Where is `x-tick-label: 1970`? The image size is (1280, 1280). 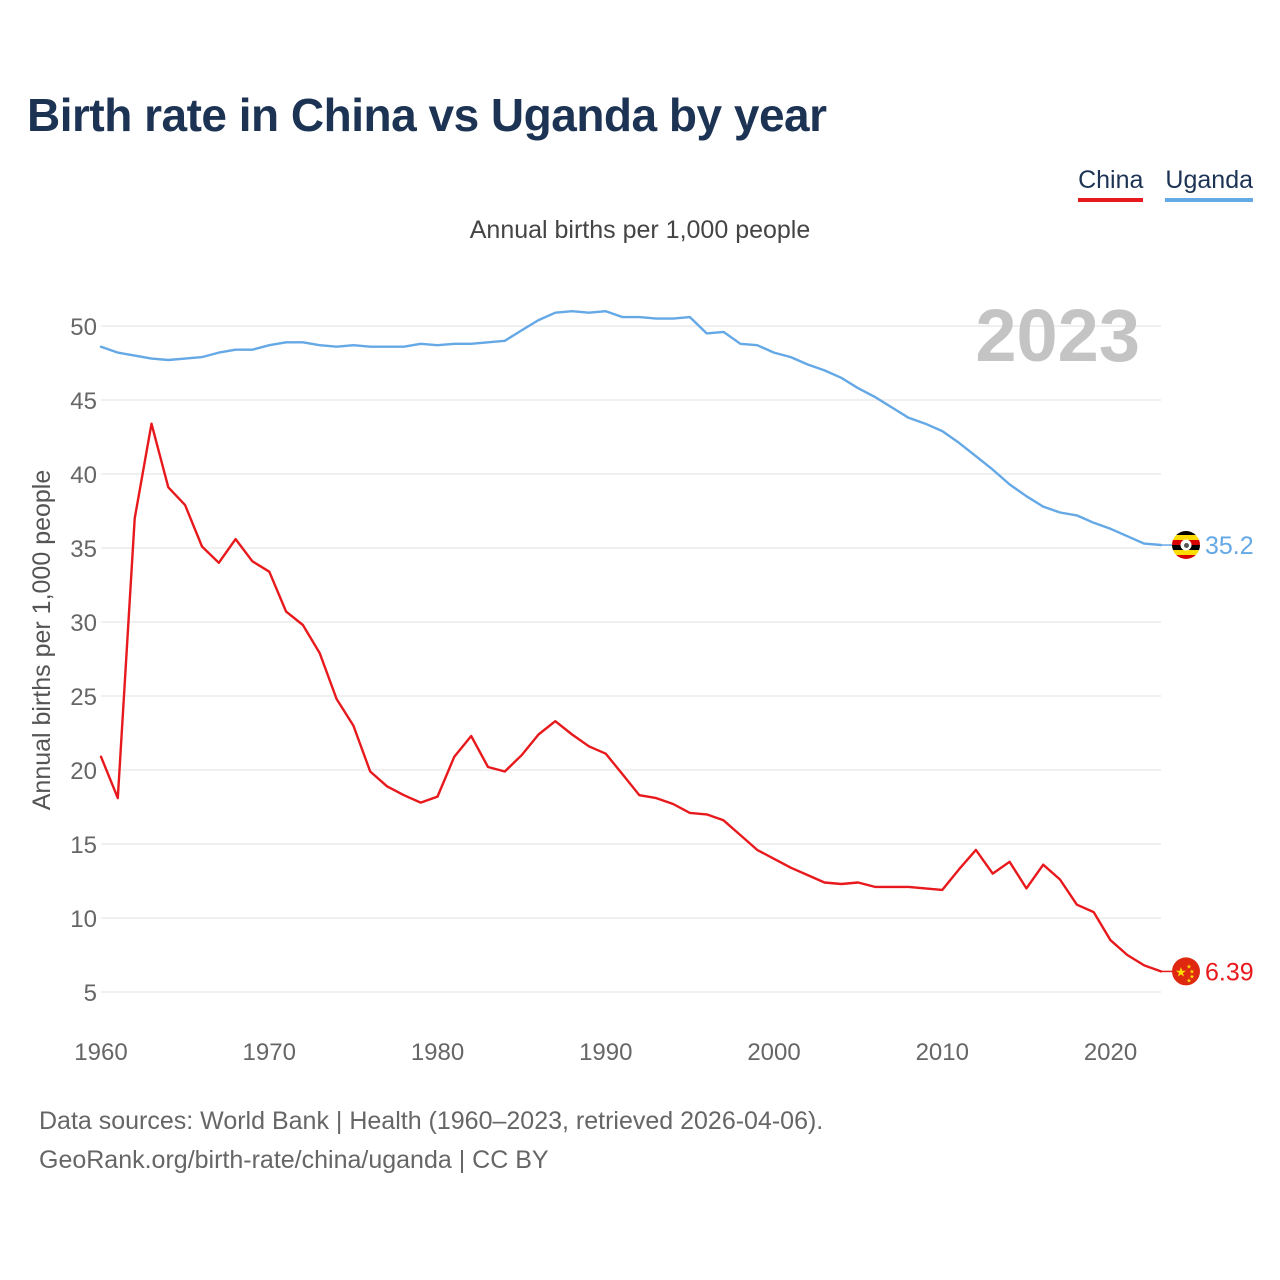 x-tick-label: 1970 is located at coordinates (269, 1052).